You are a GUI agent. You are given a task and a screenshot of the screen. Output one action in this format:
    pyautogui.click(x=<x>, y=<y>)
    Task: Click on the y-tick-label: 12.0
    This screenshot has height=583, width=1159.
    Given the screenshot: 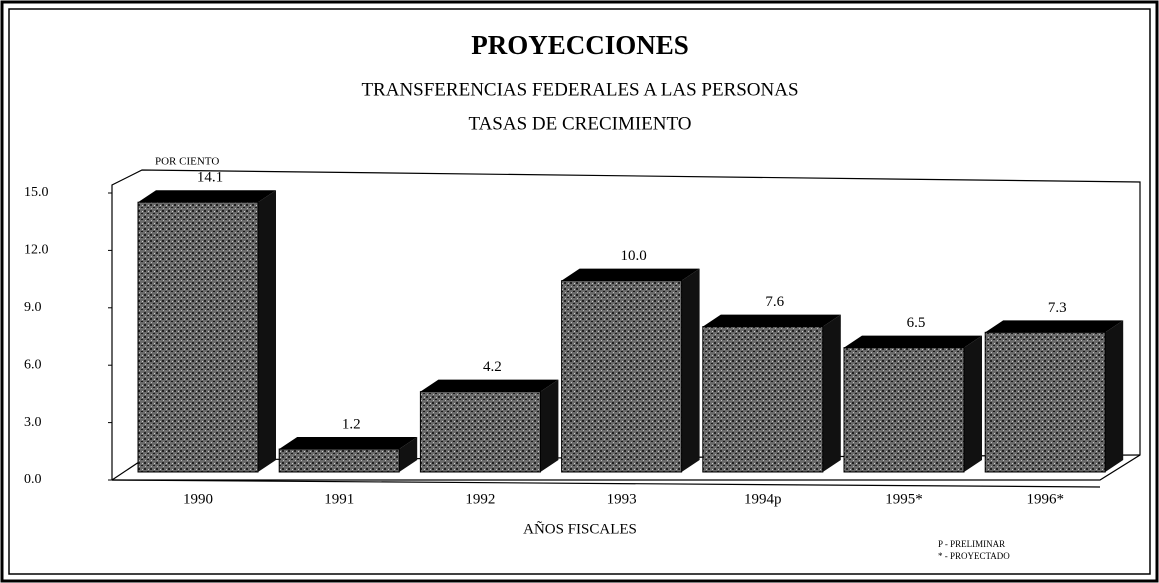 What is the action you would take?
    pyautogui.click(x=36, y=250)
    